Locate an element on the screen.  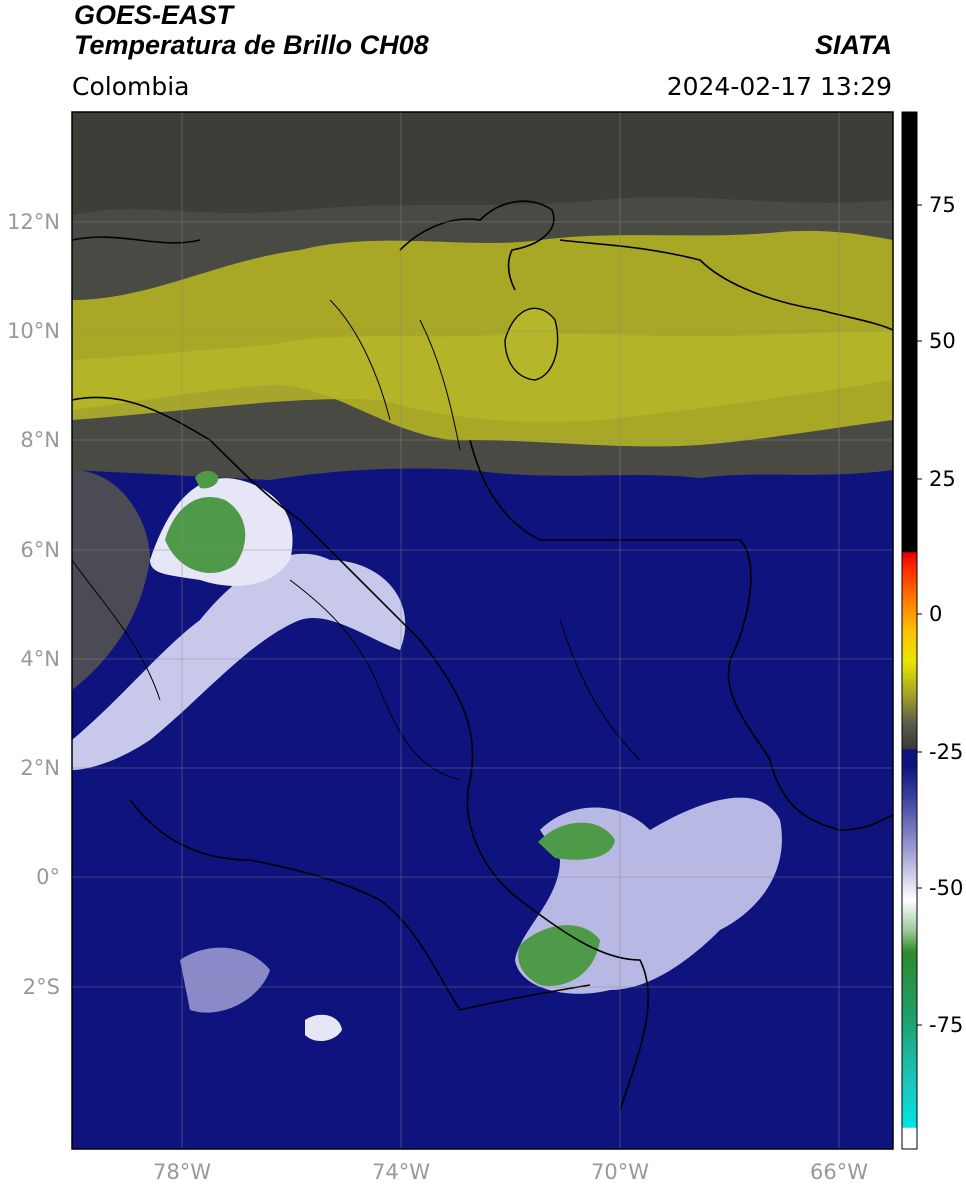
colorbar-tick-neg50: -50 is located at coordinates (946, 888).